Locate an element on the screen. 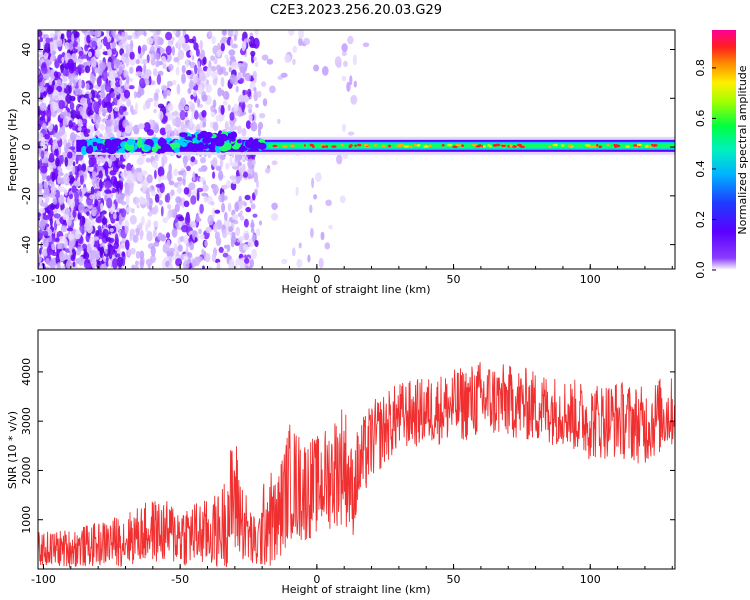 The height and width of the screenshot is (600, 750). spectrogram-x-ticks: -100 -50 0 50 100 is located at coordinates (352, 275).